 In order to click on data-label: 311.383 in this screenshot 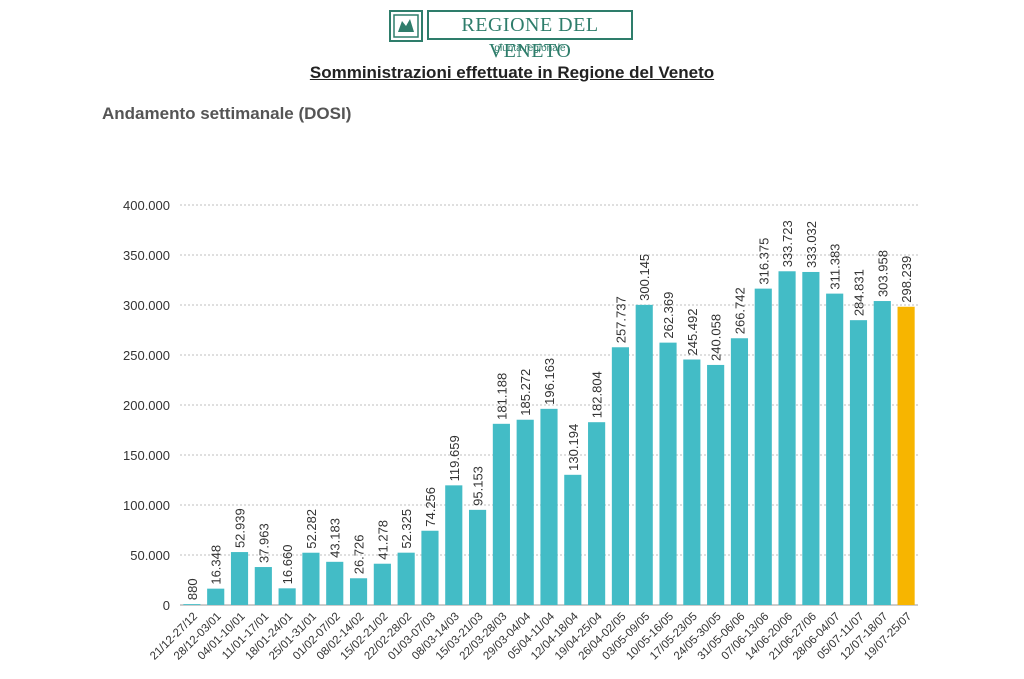, I will do `click(835, 267)`.